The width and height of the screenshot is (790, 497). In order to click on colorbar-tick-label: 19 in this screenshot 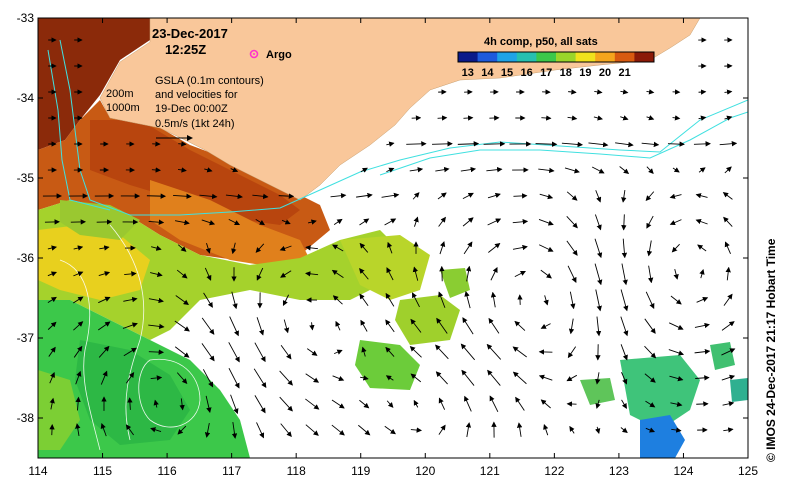, I will do `click(585, 73)`.